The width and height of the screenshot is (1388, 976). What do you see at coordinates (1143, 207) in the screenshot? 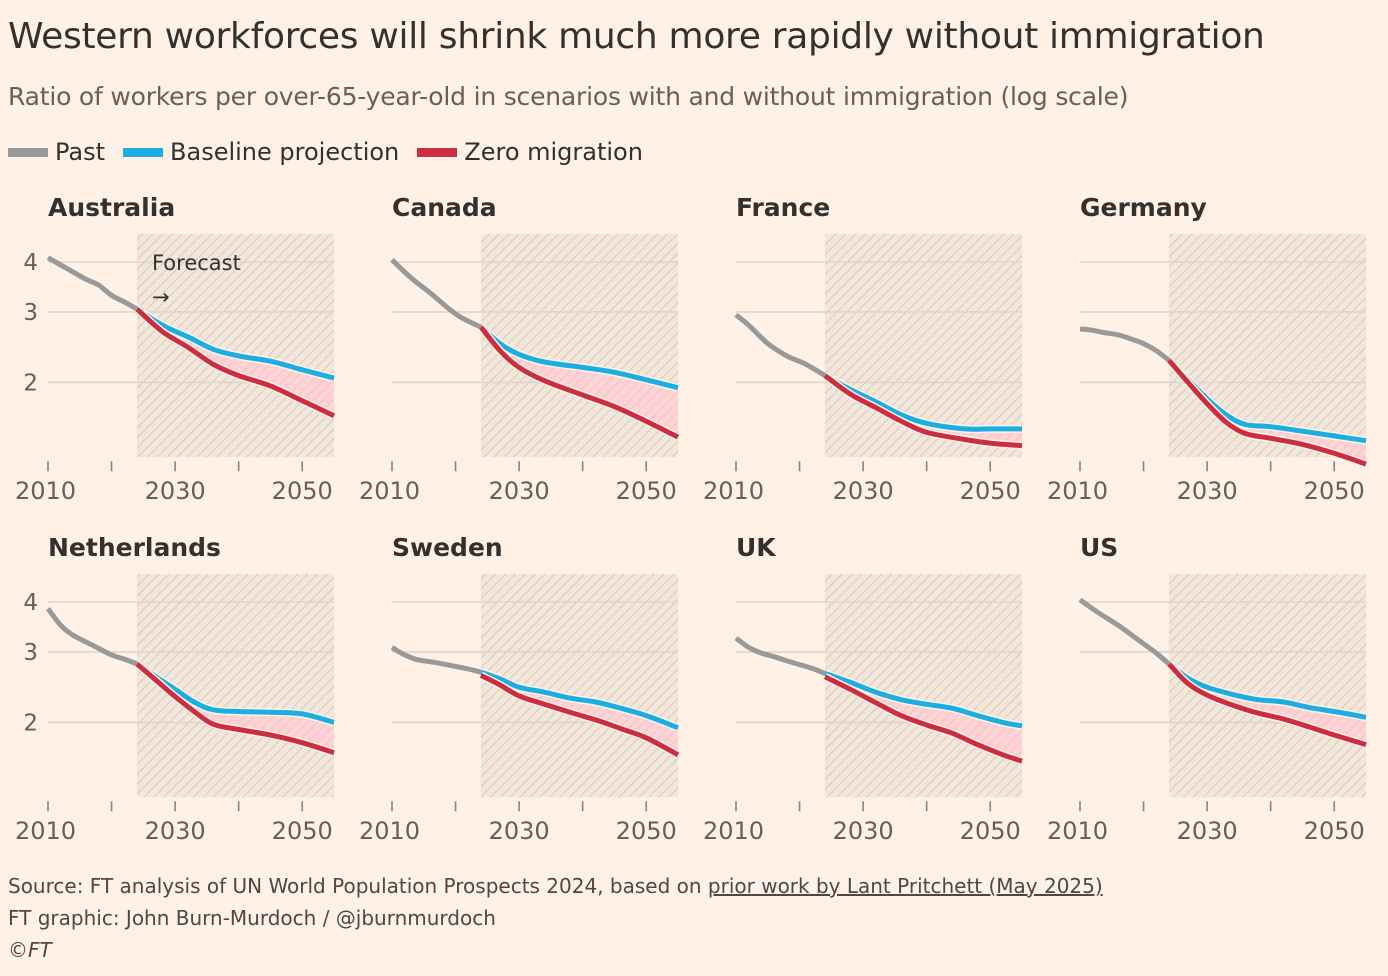
I see `panel-title: Germany` at bounding box center [1143, 207].